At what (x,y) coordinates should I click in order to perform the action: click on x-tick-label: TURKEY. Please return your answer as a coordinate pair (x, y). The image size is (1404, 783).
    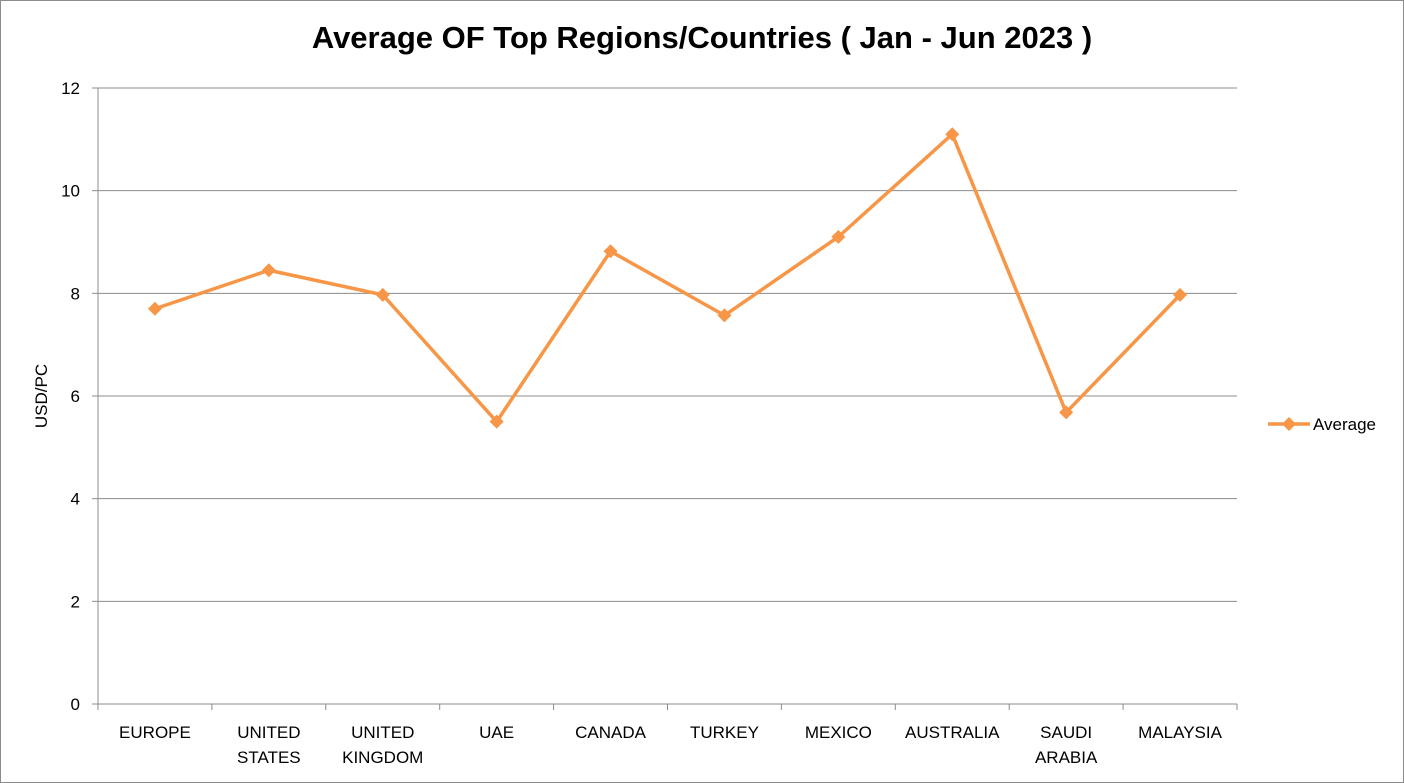
    Looking at the image, I should click on (724, 732).